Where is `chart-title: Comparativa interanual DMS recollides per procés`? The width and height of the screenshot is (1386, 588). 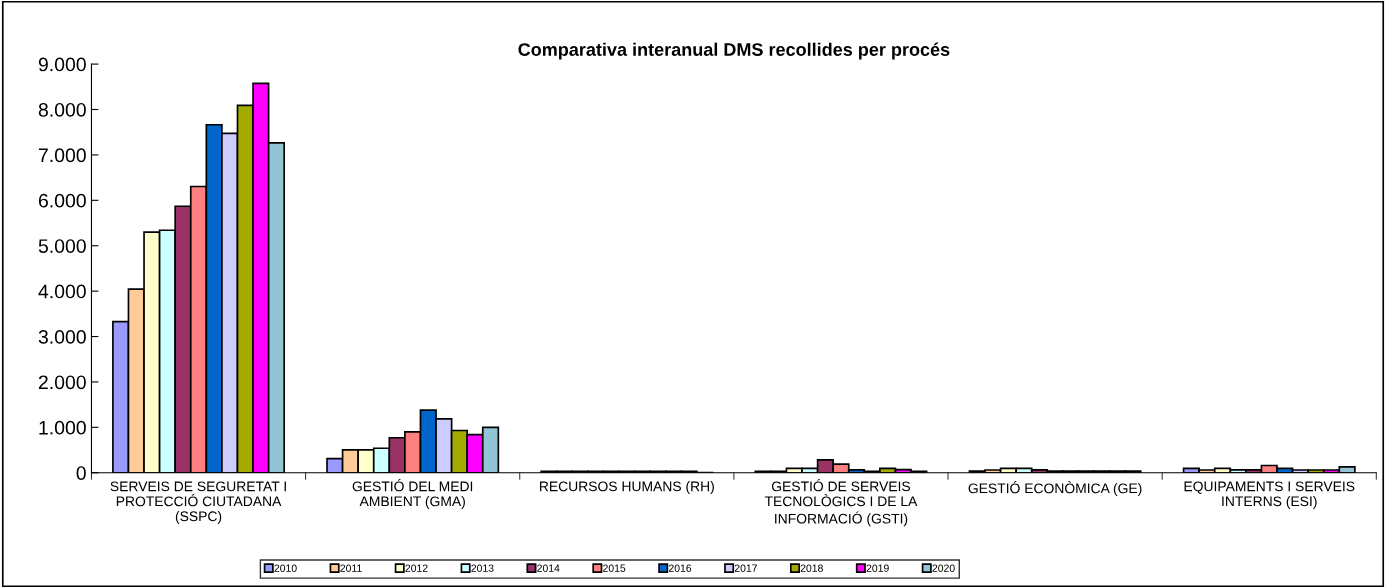 chart-title: Comparativa interanual DMS recollides per procés is located at coordinates (734, 51).